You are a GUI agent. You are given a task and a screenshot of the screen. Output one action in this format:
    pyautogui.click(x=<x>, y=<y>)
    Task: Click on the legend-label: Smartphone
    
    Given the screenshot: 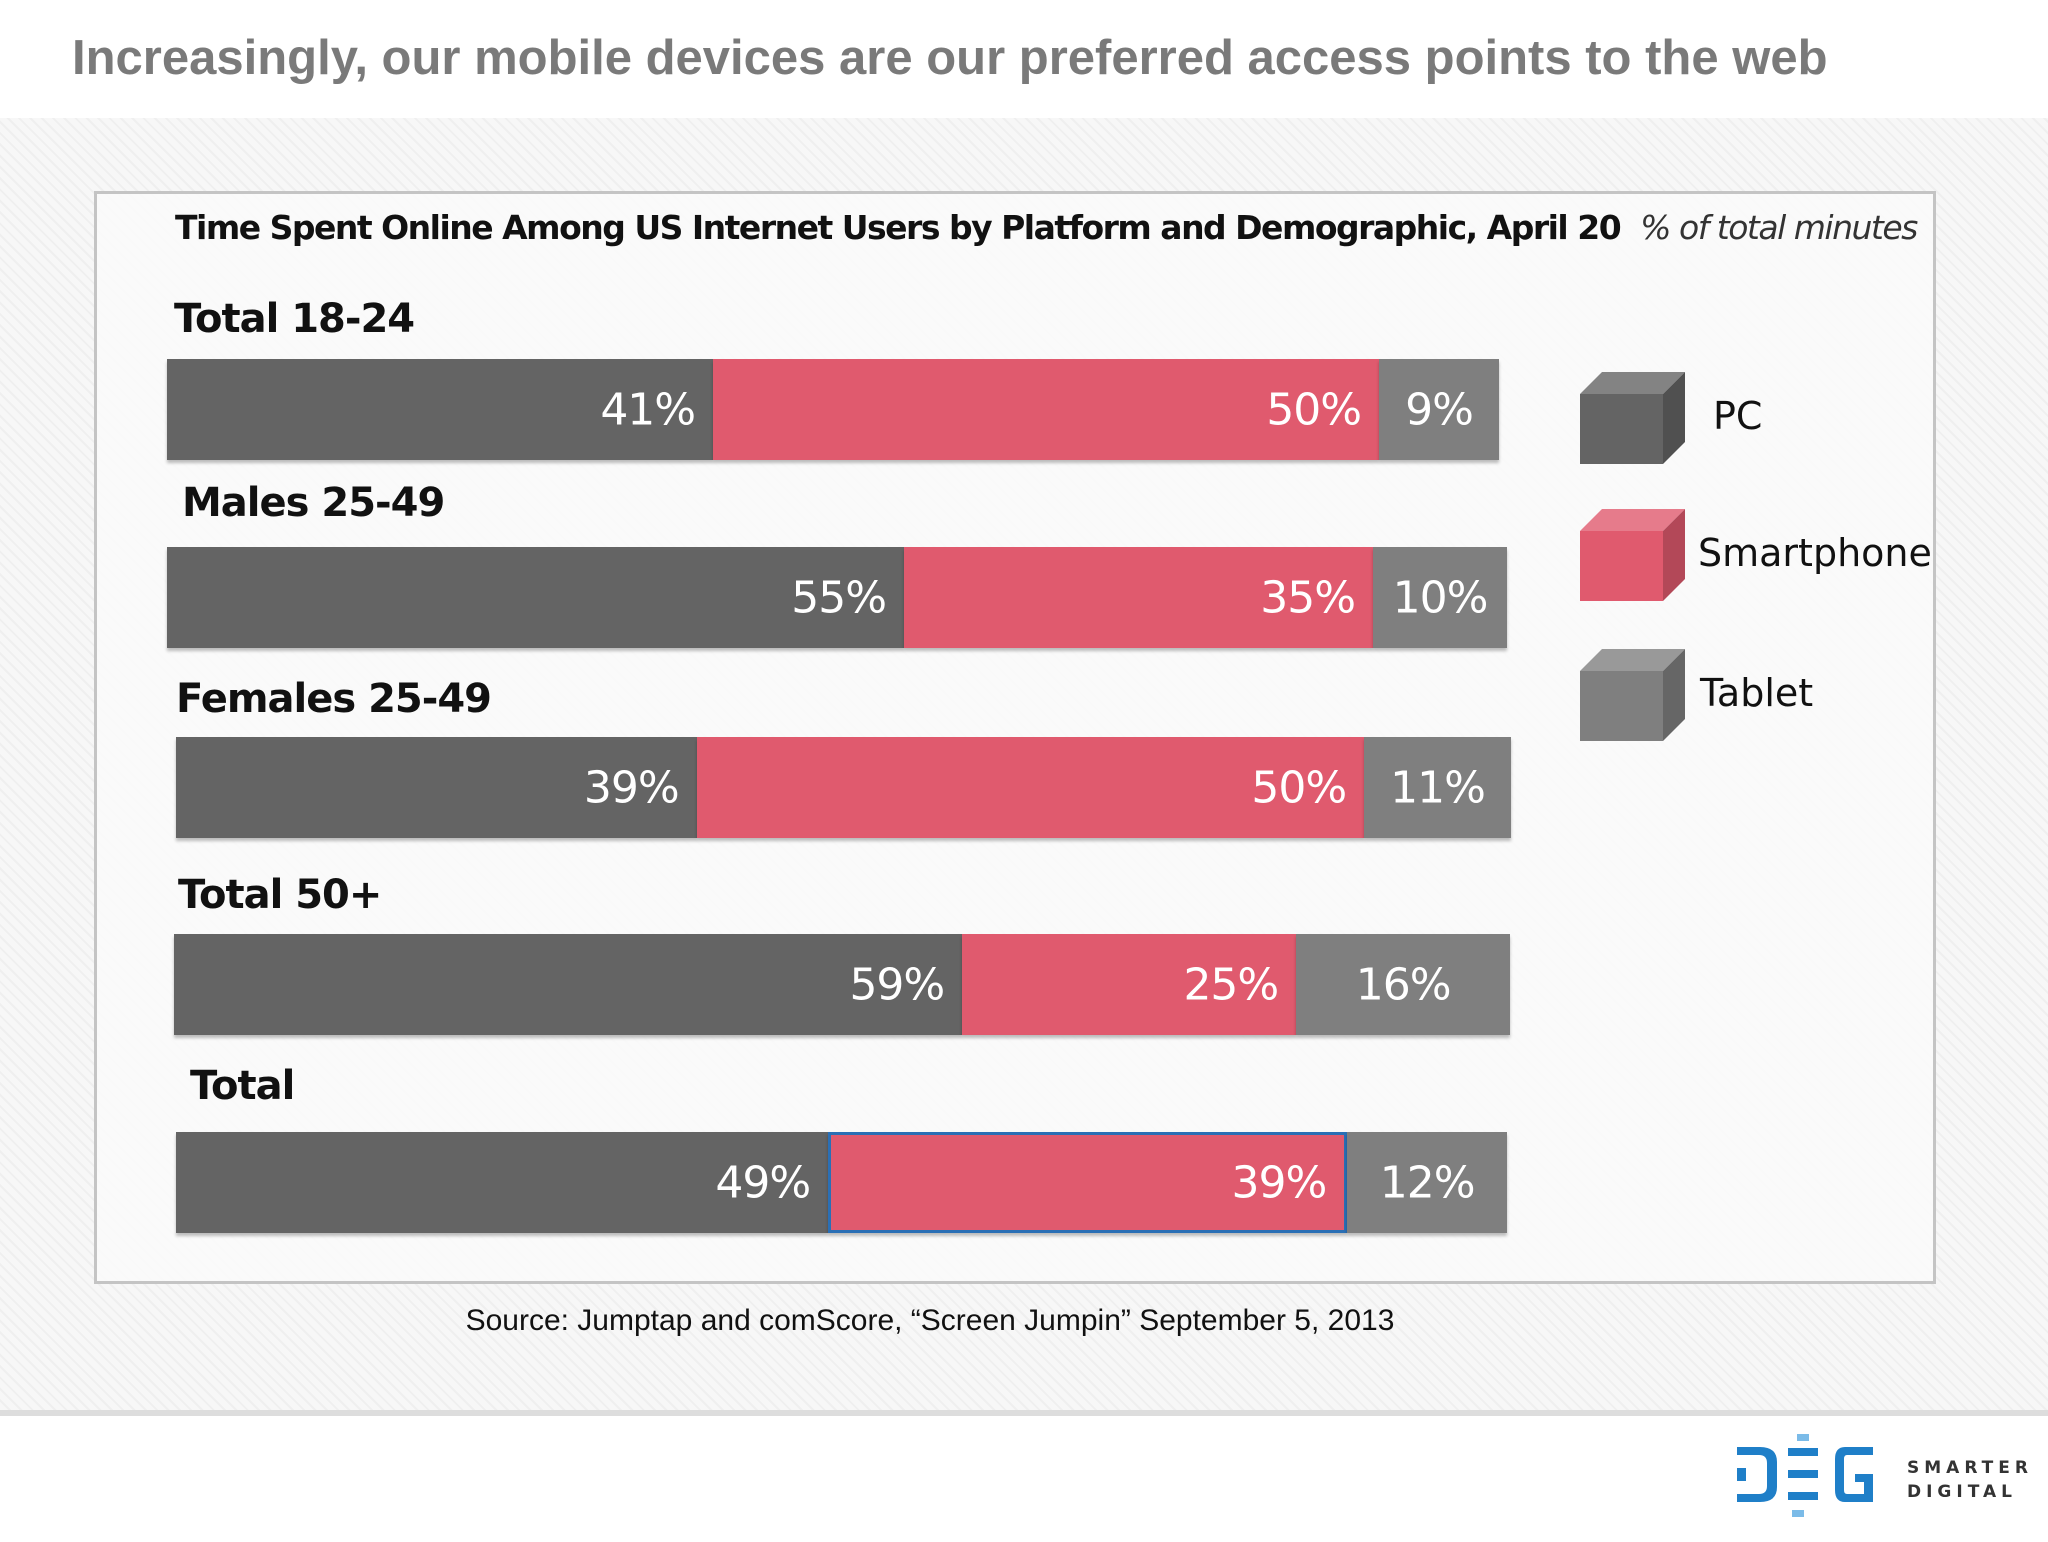 What is the action you would take?
    pyautogui.click(x=1815, y=553)
    